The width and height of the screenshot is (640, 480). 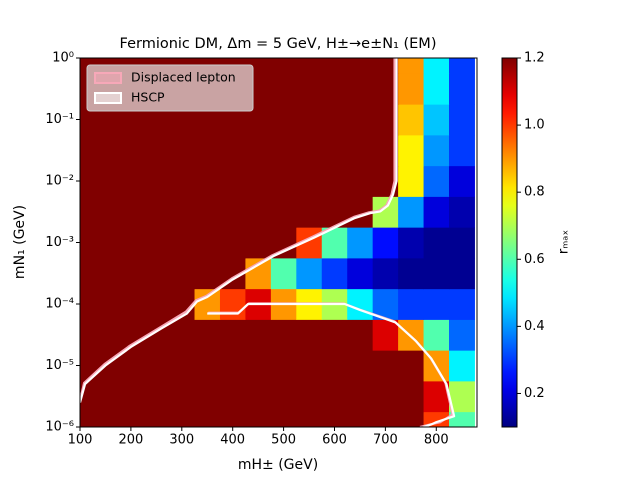 I want to click on legend: Displaced lepton HSCP, so click(x=170, y=88).